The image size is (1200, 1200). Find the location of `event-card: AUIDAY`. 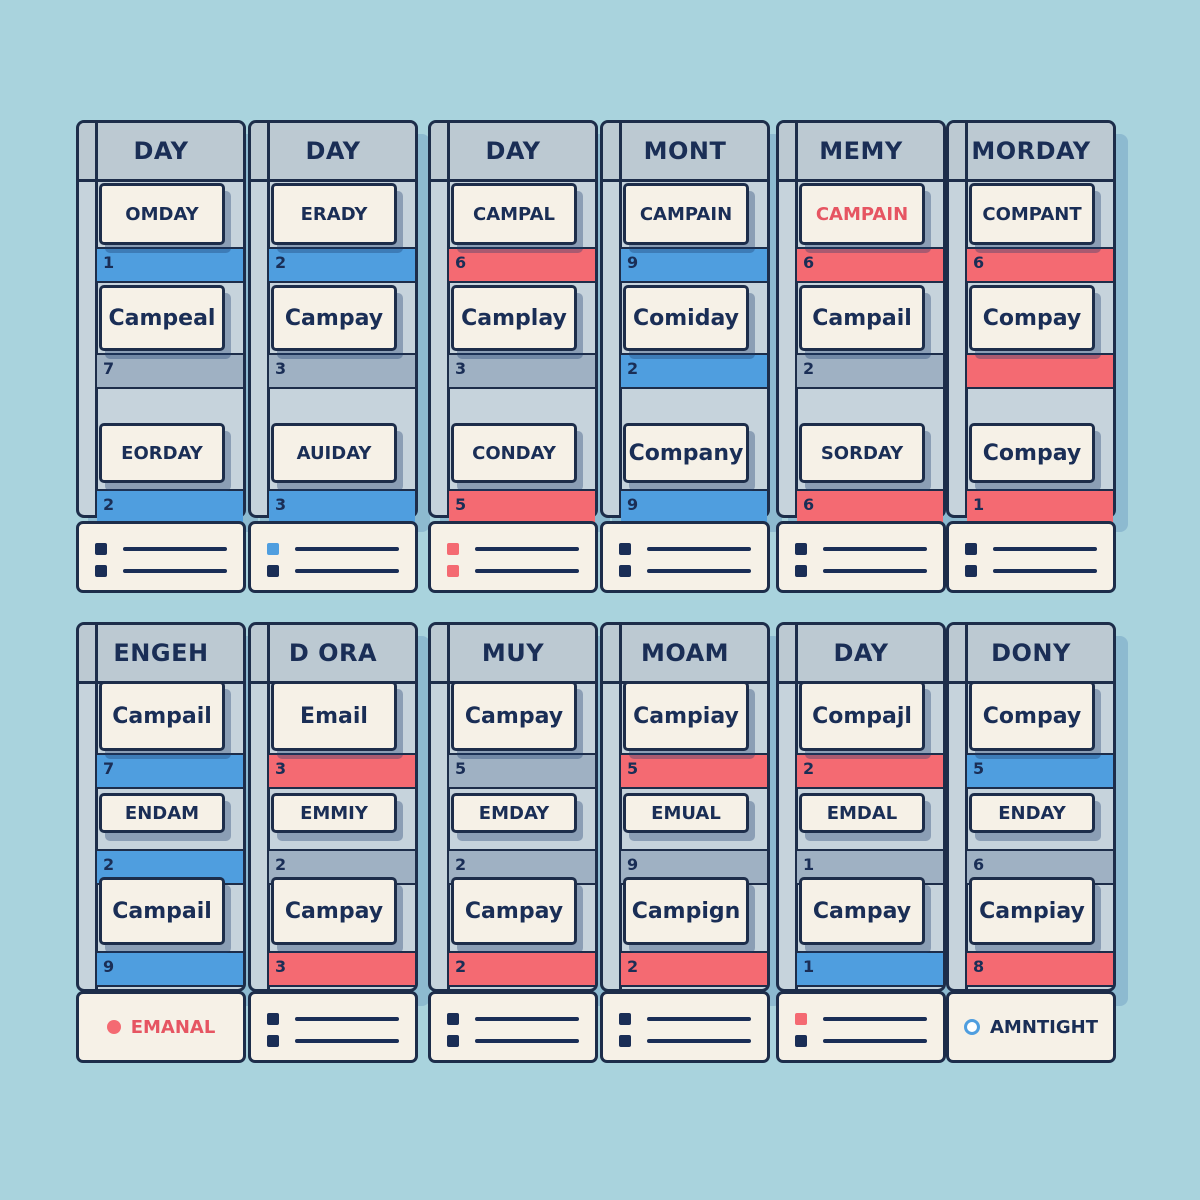

event-card: AUIDAY is located at coordinates (334, 453).